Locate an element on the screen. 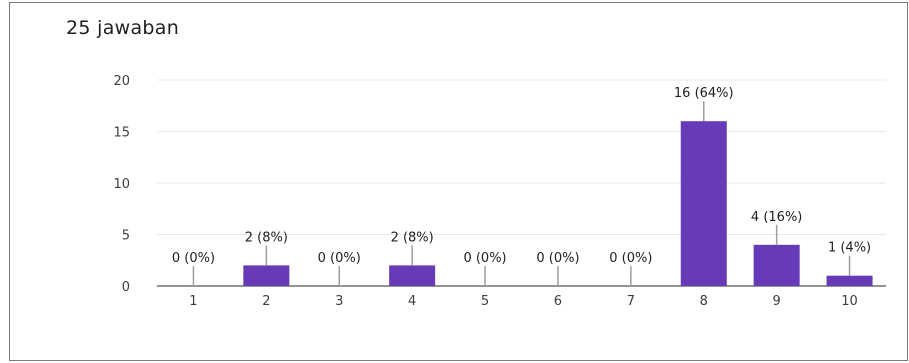  y-tick-label: 20 is located at coordinates (121, 81).